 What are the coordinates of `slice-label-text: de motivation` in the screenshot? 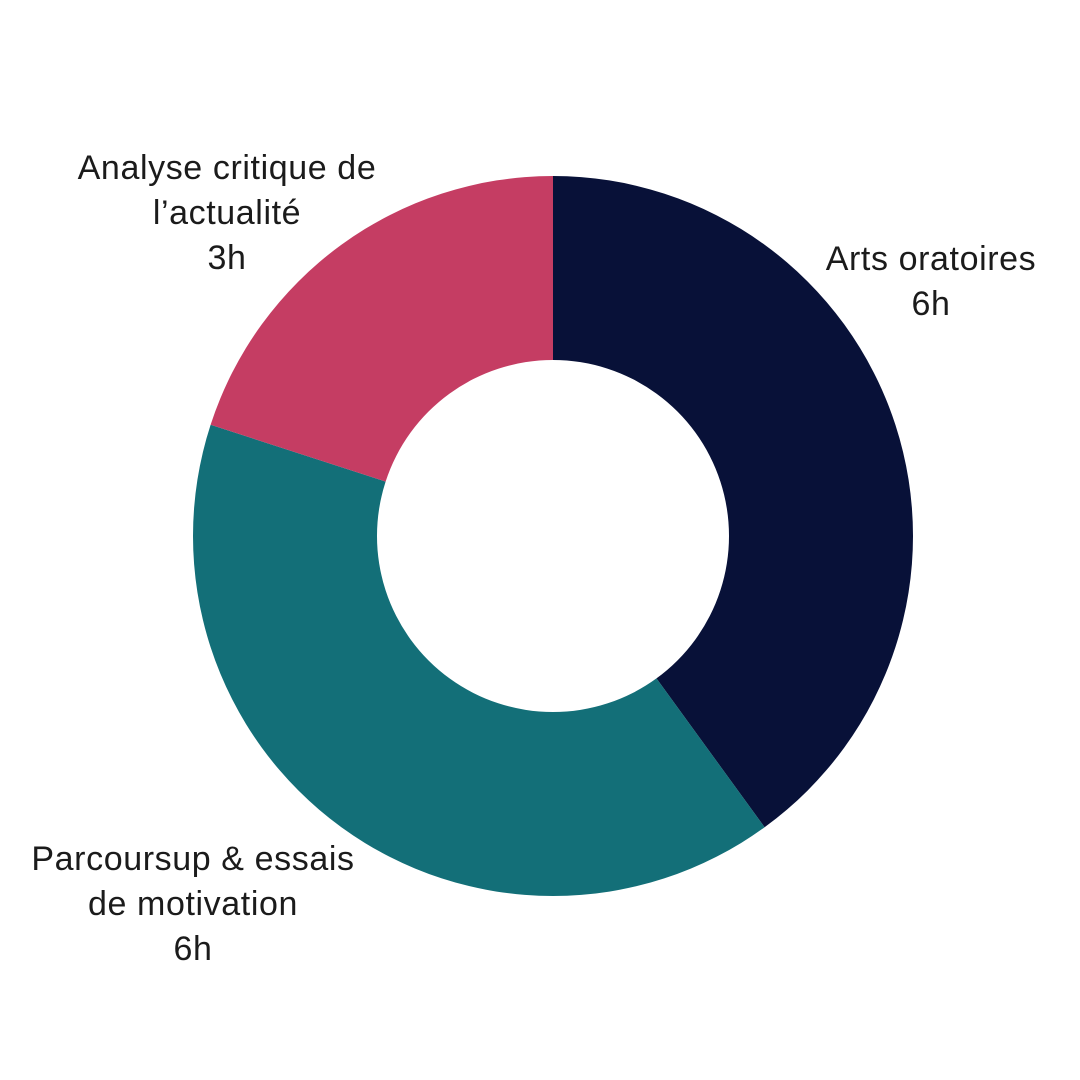 It's located at (193, 904).